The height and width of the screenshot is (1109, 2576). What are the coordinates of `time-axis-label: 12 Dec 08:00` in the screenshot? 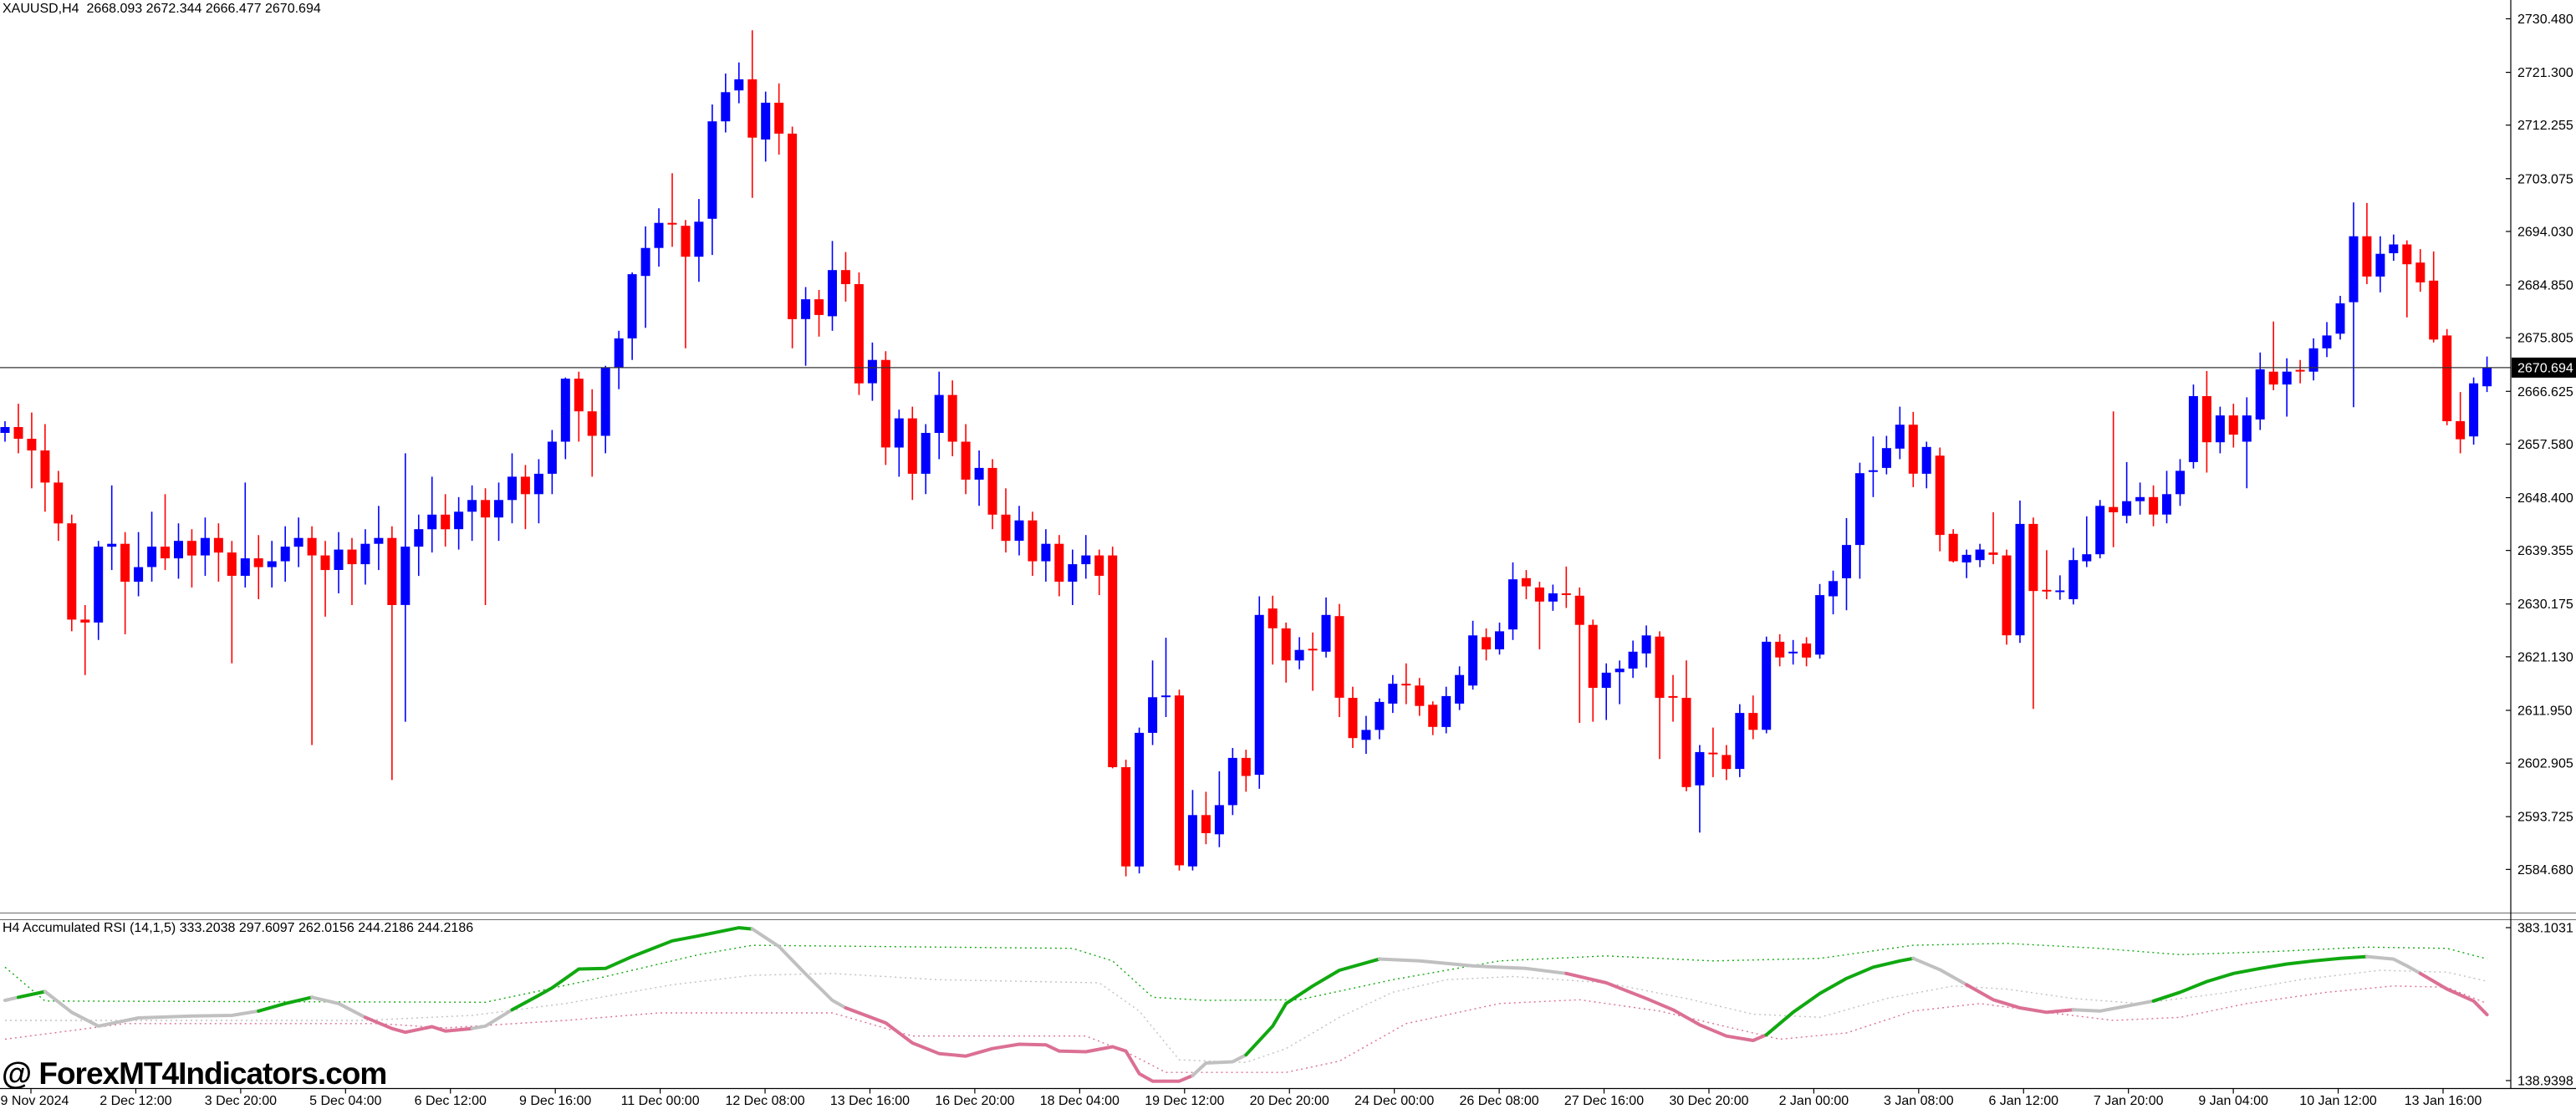 It's located at (764, 1101).